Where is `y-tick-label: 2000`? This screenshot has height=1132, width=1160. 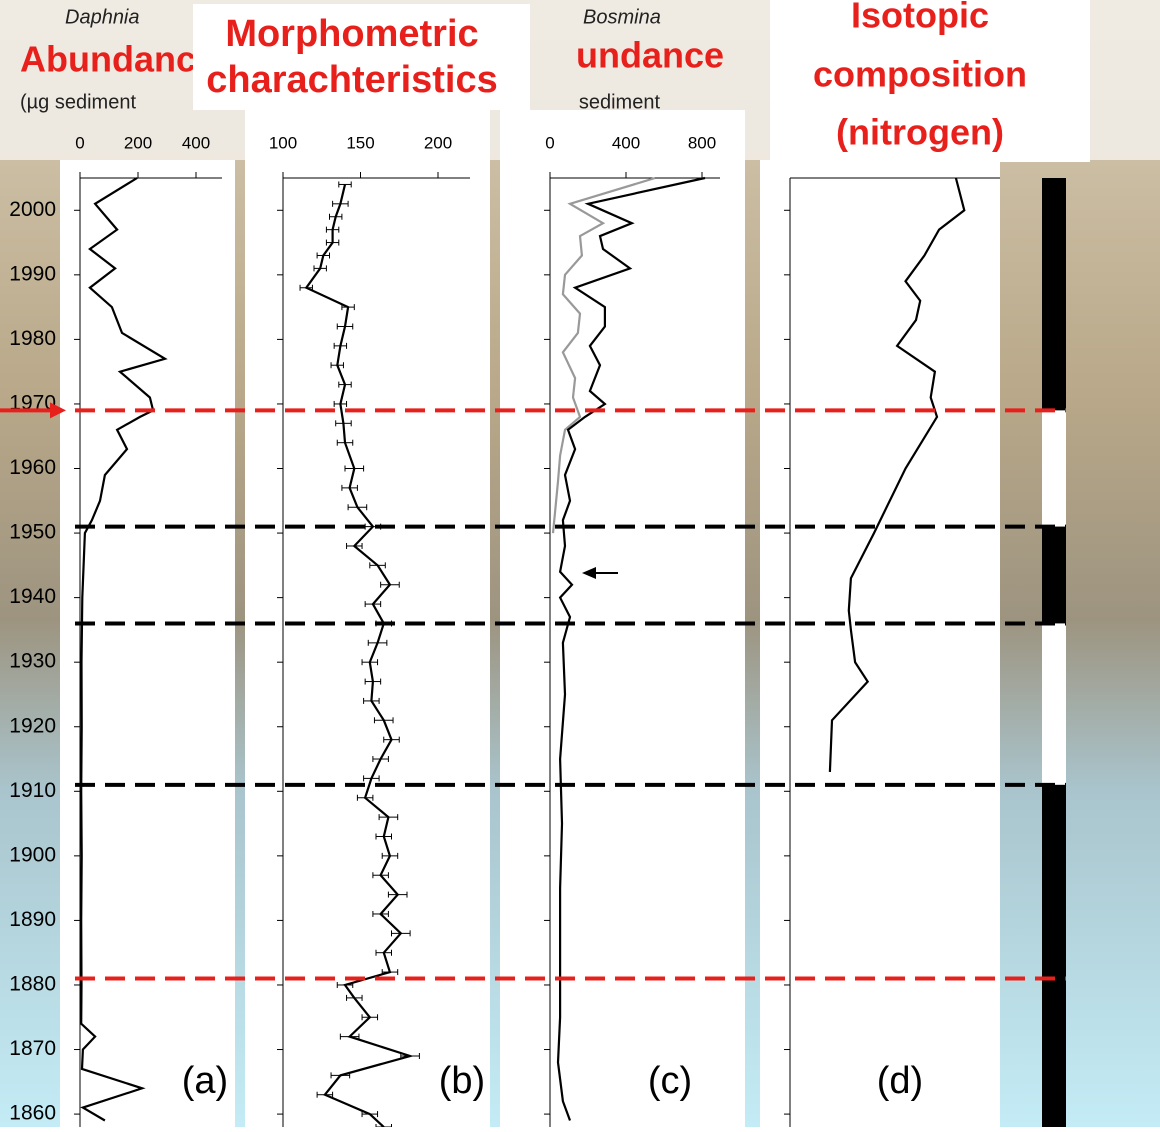
y-tick-label: 2000 is located at coordinates (32, 209).